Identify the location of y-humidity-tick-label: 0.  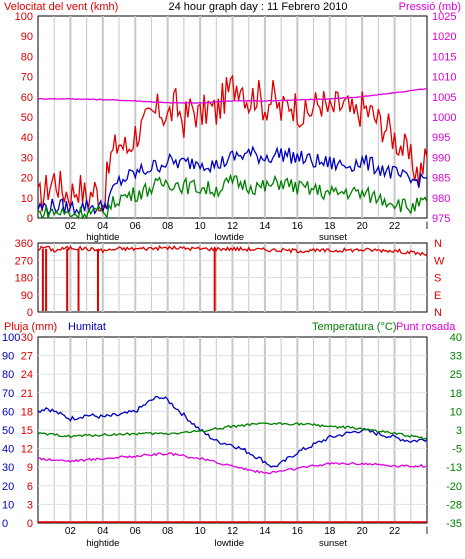
(5, 524).